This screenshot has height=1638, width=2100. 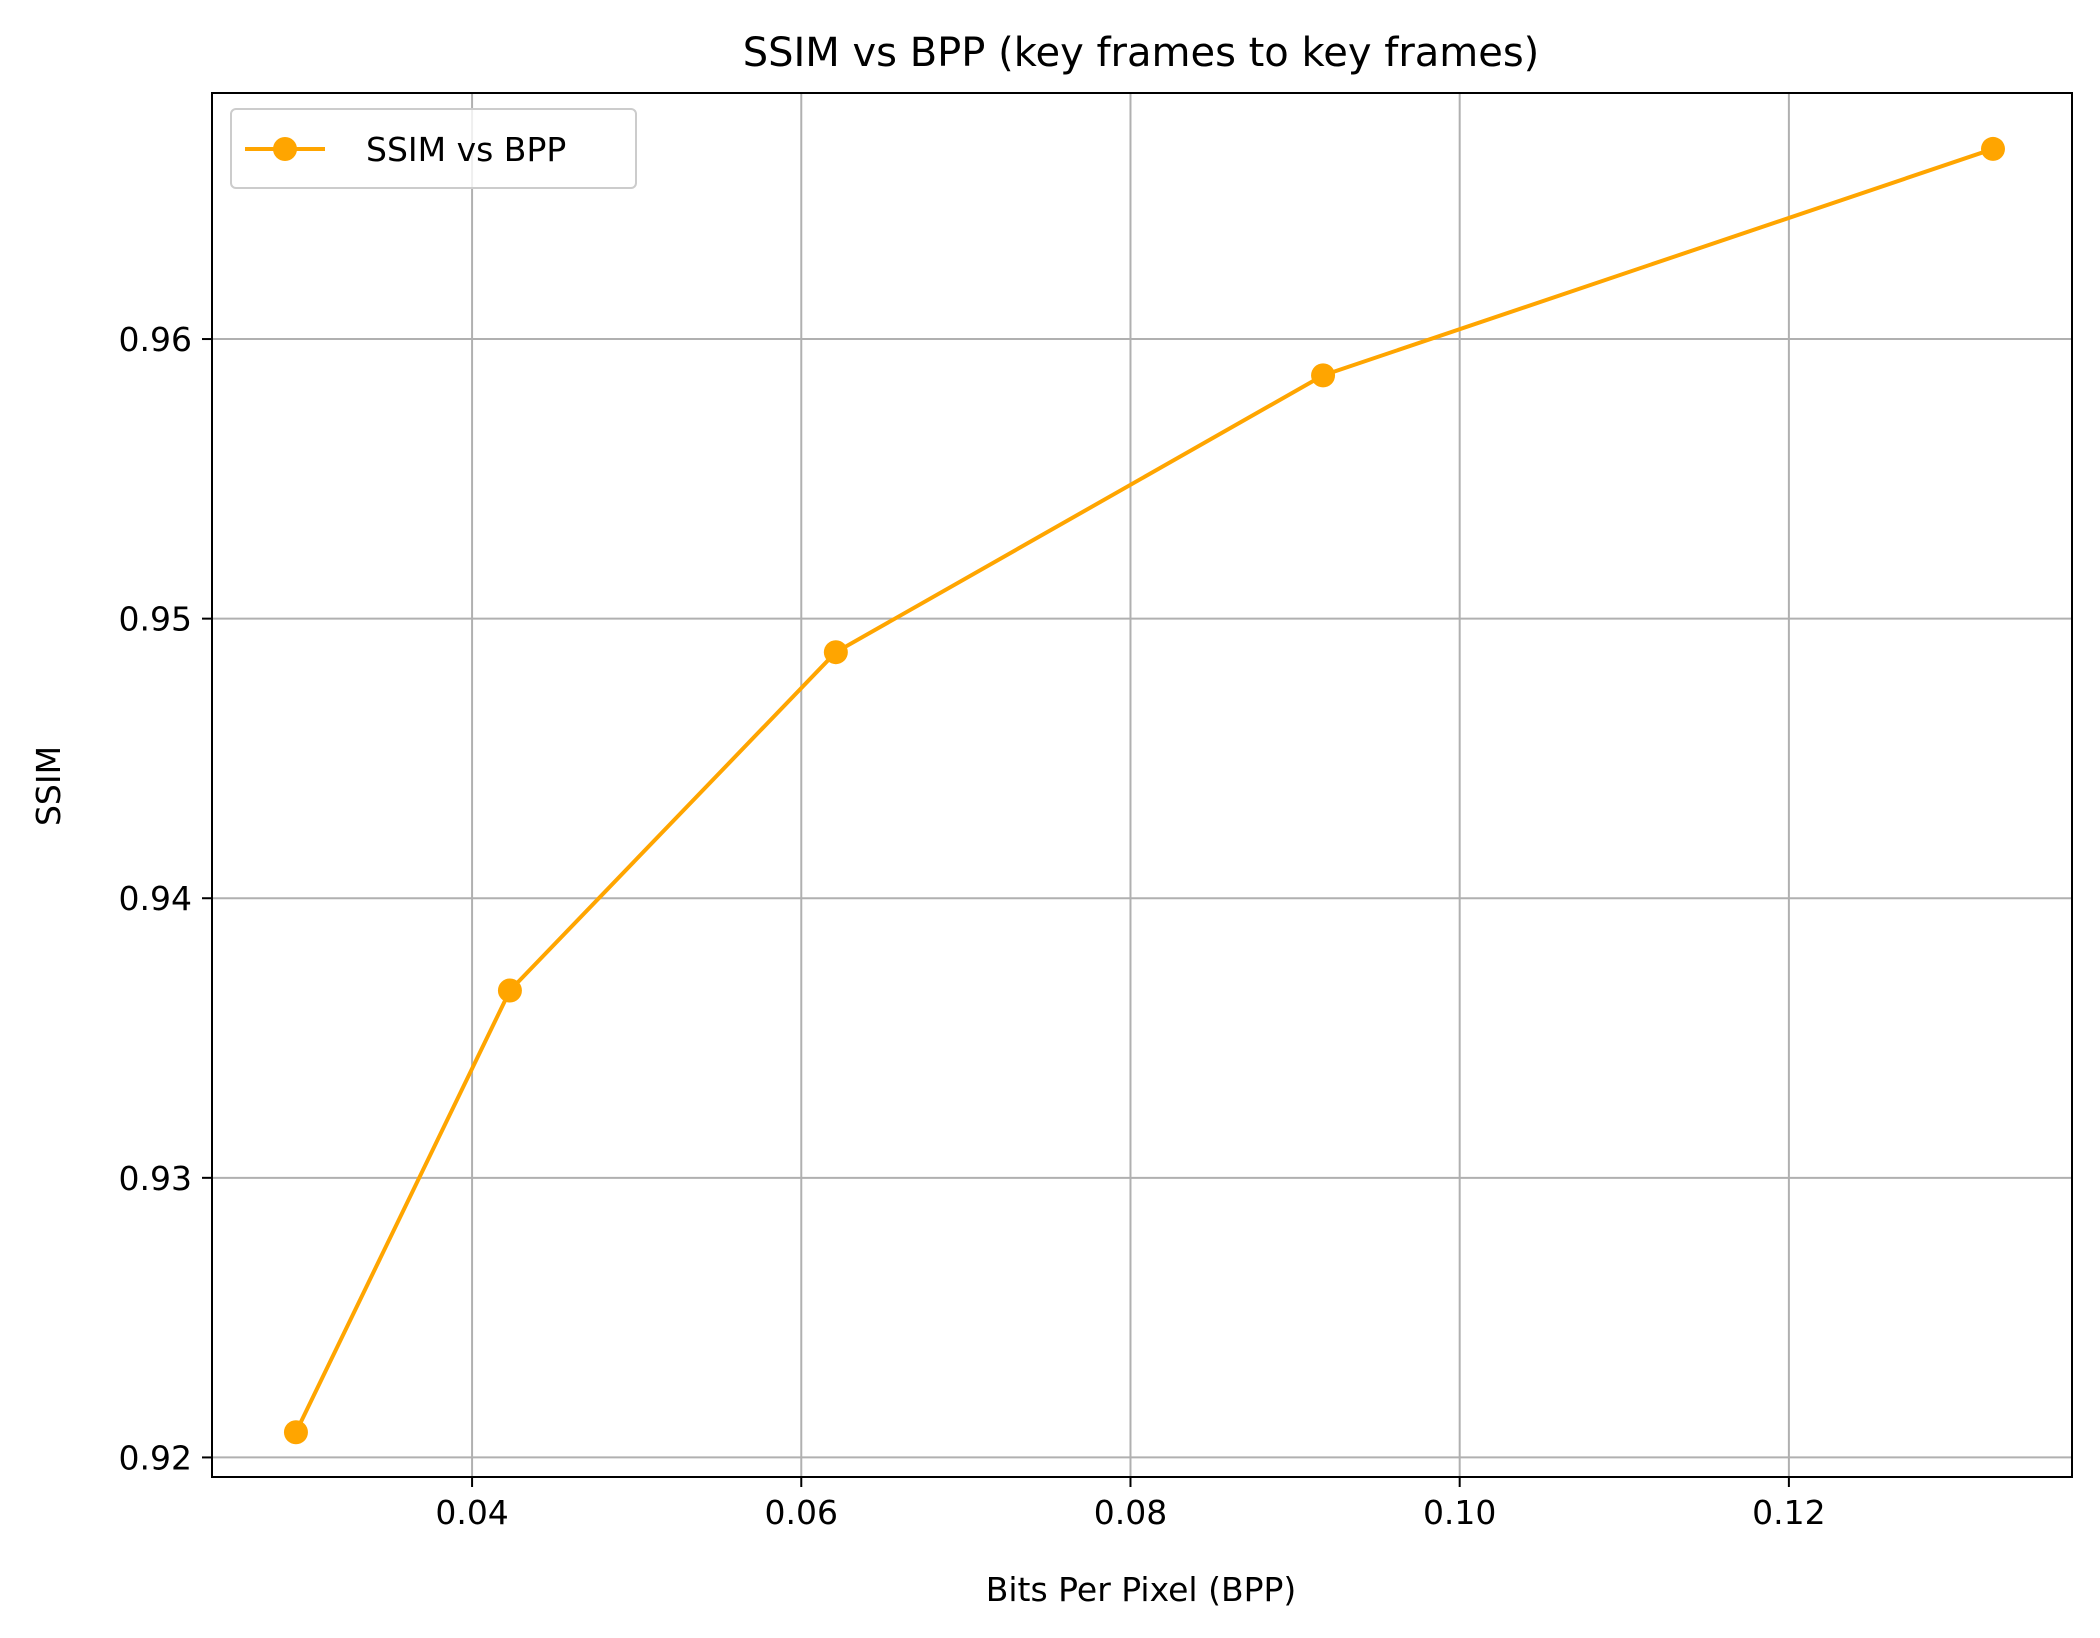 What do you see at coordinates (155, 1457) in the screenshot?
I see `y-tick-label: 0.92` at bounding box center [155, 1457].